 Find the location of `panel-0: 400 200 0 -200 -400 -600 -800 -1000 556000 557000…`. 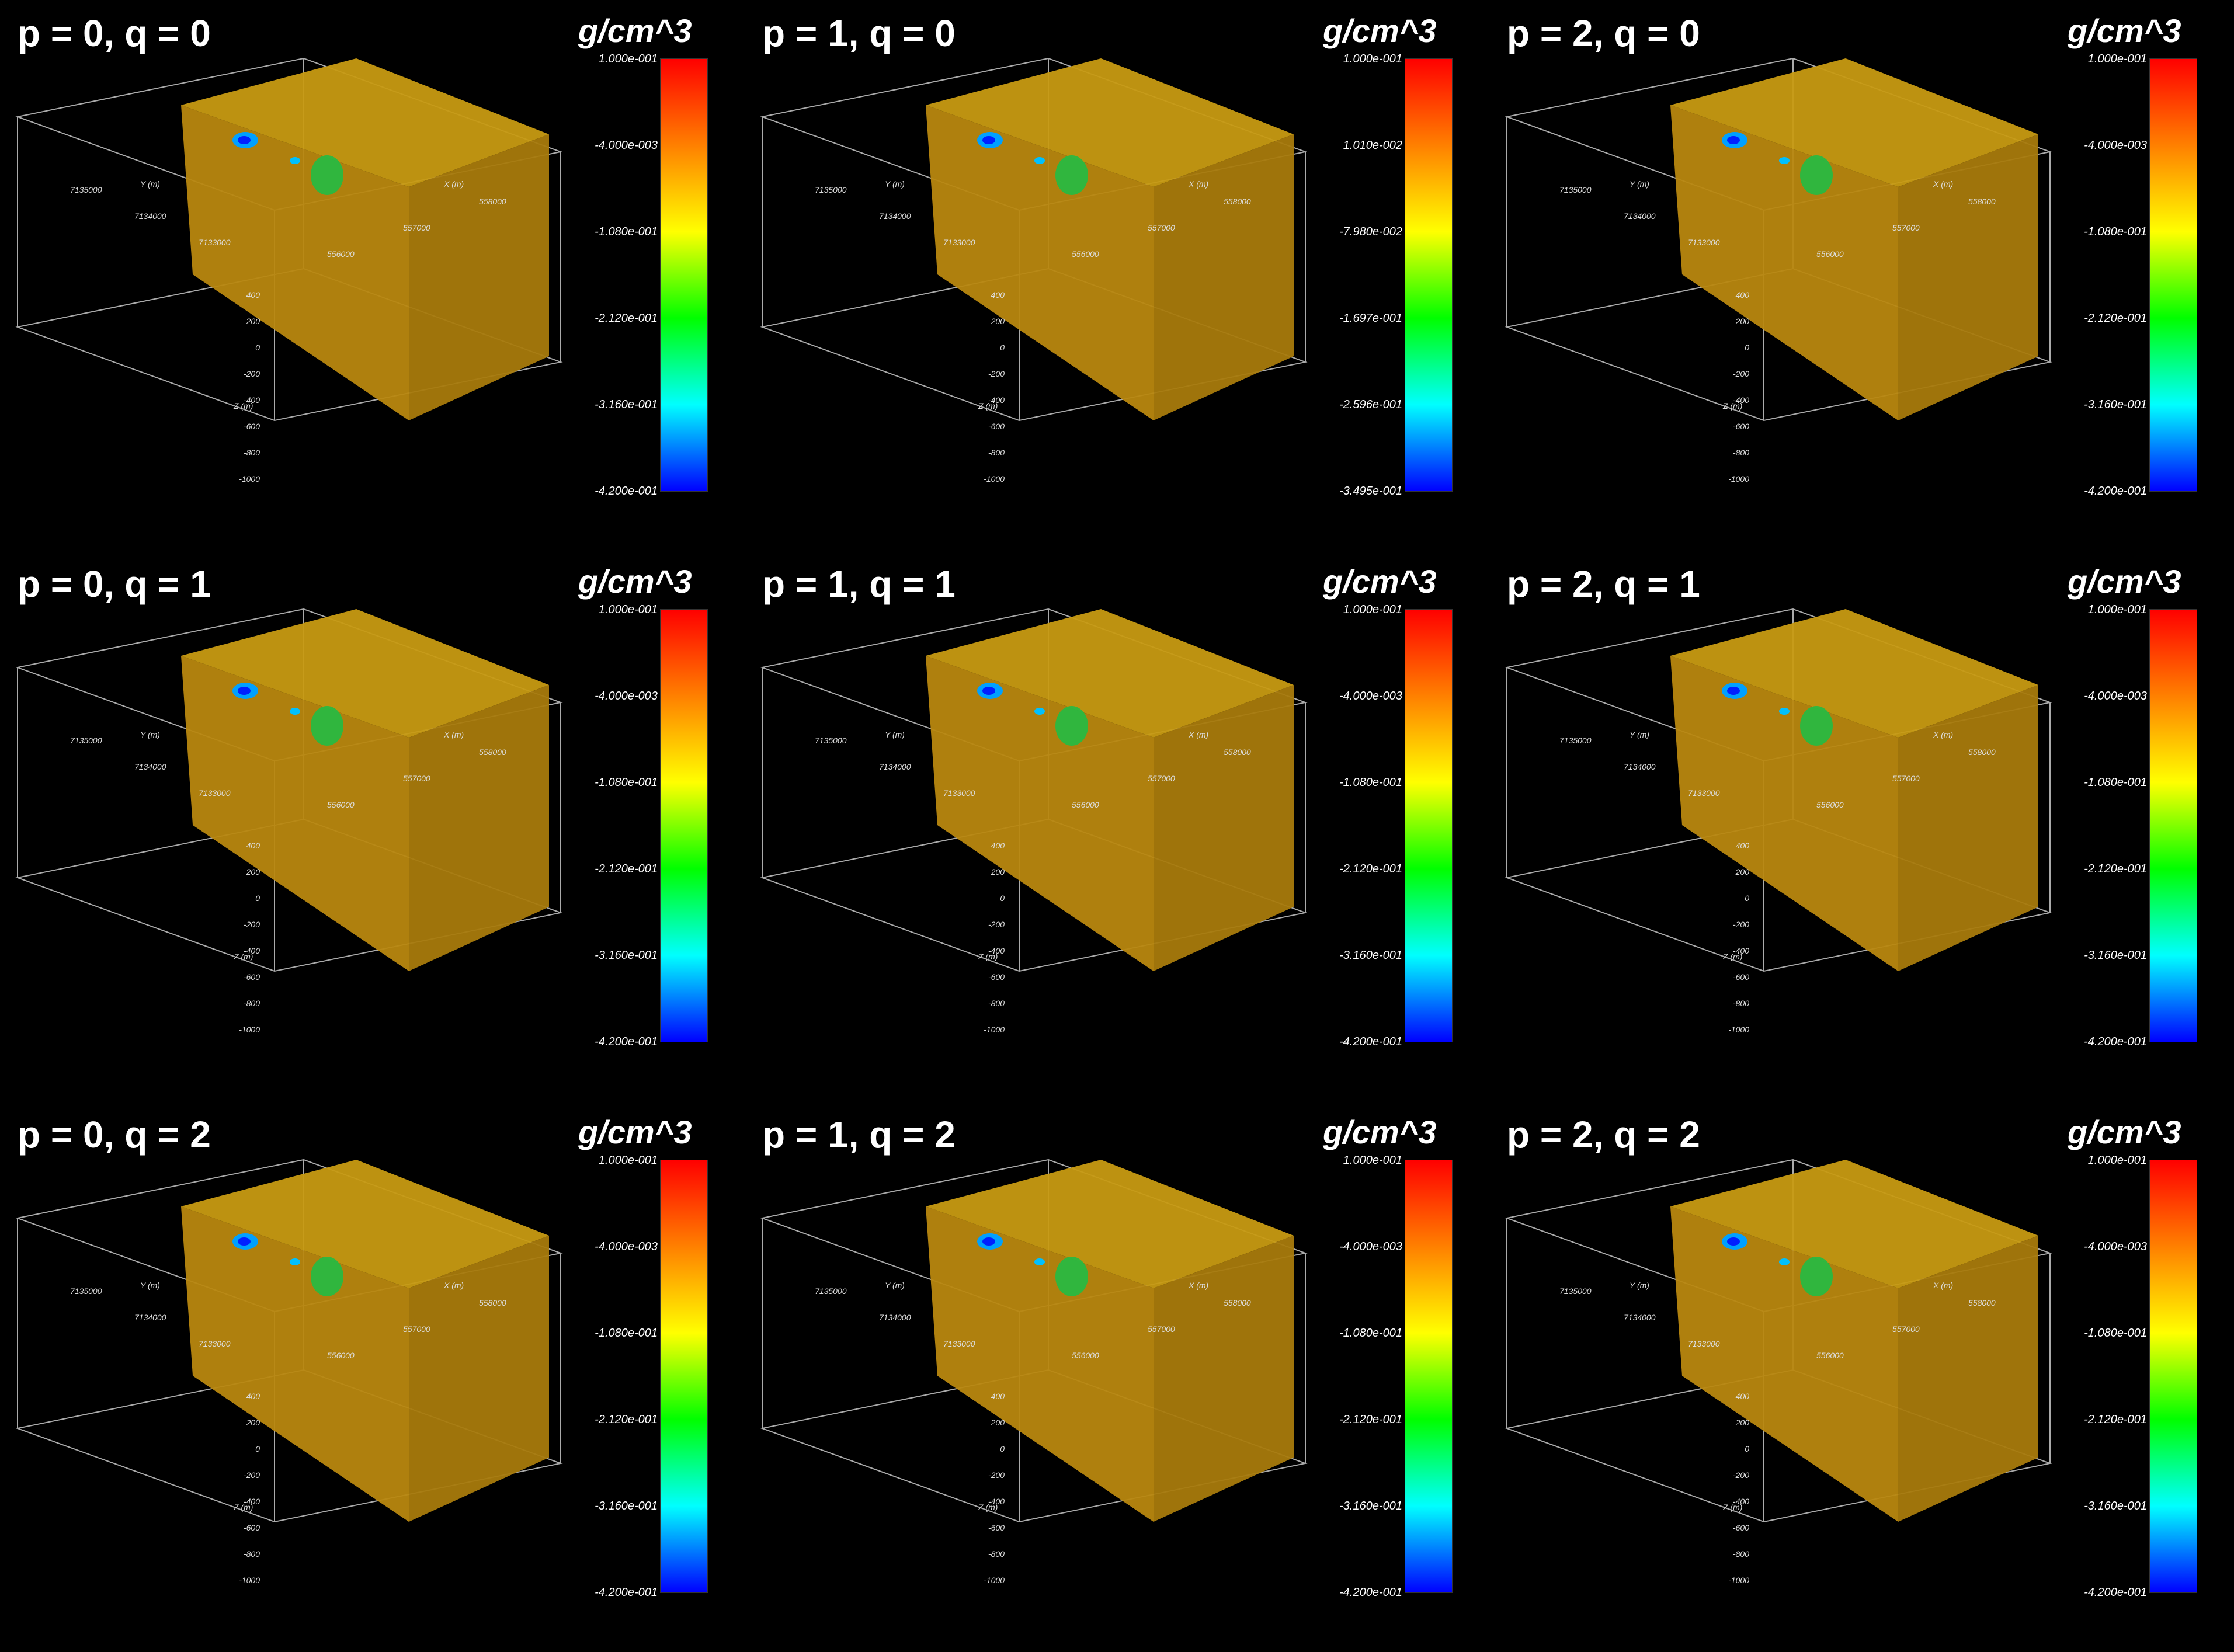

panel-0: 400 200 0 -200 -400 -600 -800 -1000 556000 557000… is located at coordinates (373, 275).